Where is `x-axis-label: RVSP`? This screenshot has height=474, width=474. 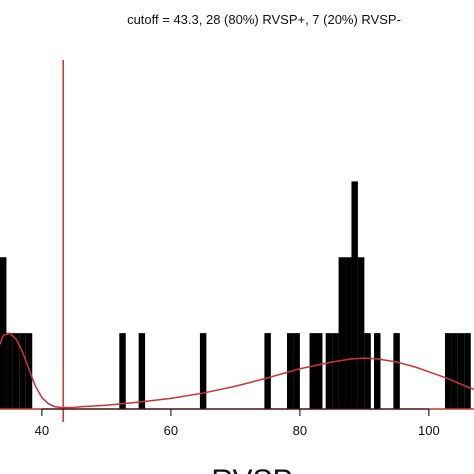
x-axis-label: RVSP is located at coordinates (251, 469).